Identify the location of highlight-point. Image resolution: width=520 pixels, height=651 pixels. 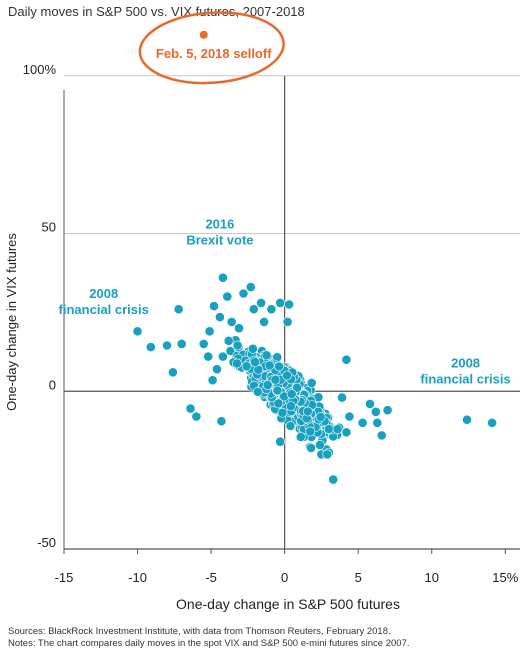
(203, 34).